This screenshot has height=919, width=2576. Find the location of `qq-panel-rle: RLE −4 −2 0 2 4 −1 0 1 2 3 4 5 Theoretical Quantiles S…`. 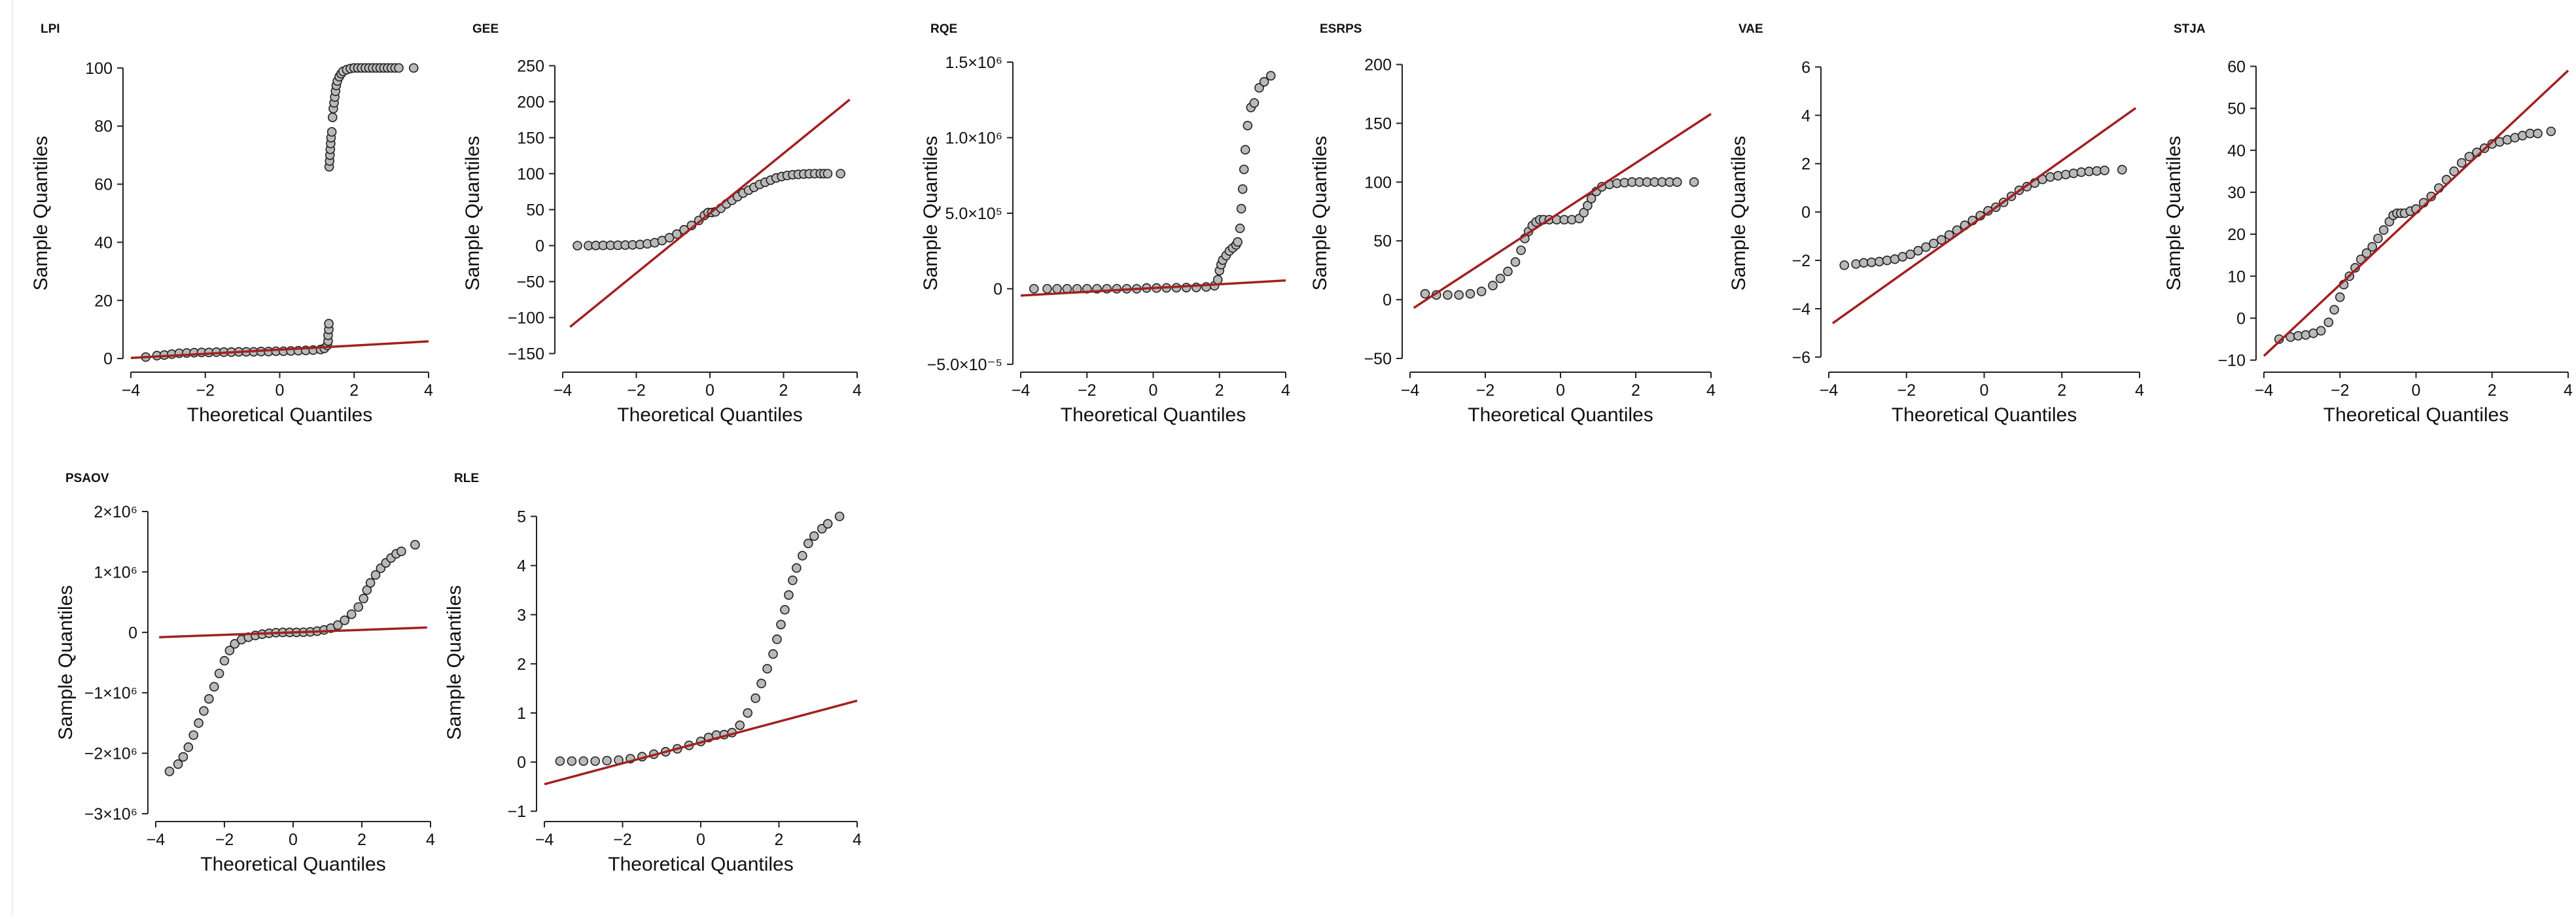

qq-panel-rle: RLE −4 −2 0 2 4 −1 0 1 2 3 4 5 Theoretical Quantiles S… is located at coordinates (653, 673).